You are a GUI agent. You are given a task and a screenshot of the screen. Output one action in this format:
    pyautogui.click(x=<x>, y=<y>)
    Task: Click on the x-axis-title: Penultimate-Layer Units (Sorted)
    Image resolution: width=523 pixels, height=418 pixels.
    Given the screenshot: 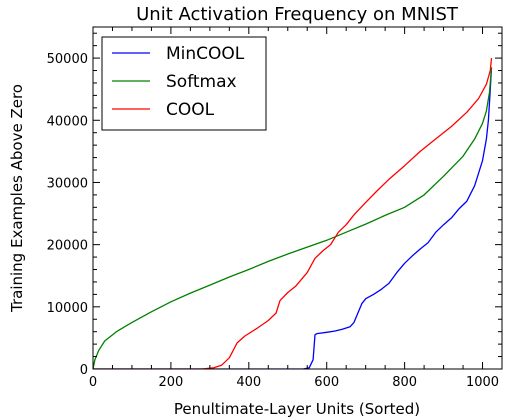 What is the action you would take?
    pyautogui.click(x=297, y=409)
    